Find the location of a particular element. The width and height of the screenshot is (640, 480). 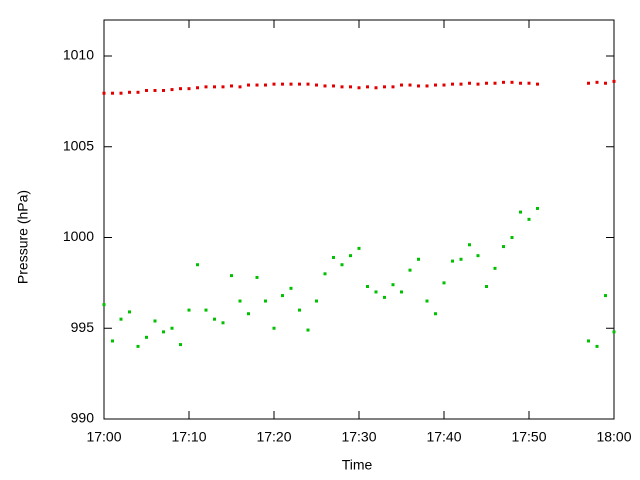

y-tick-label: 1010 is located at coordinates (78, 55).